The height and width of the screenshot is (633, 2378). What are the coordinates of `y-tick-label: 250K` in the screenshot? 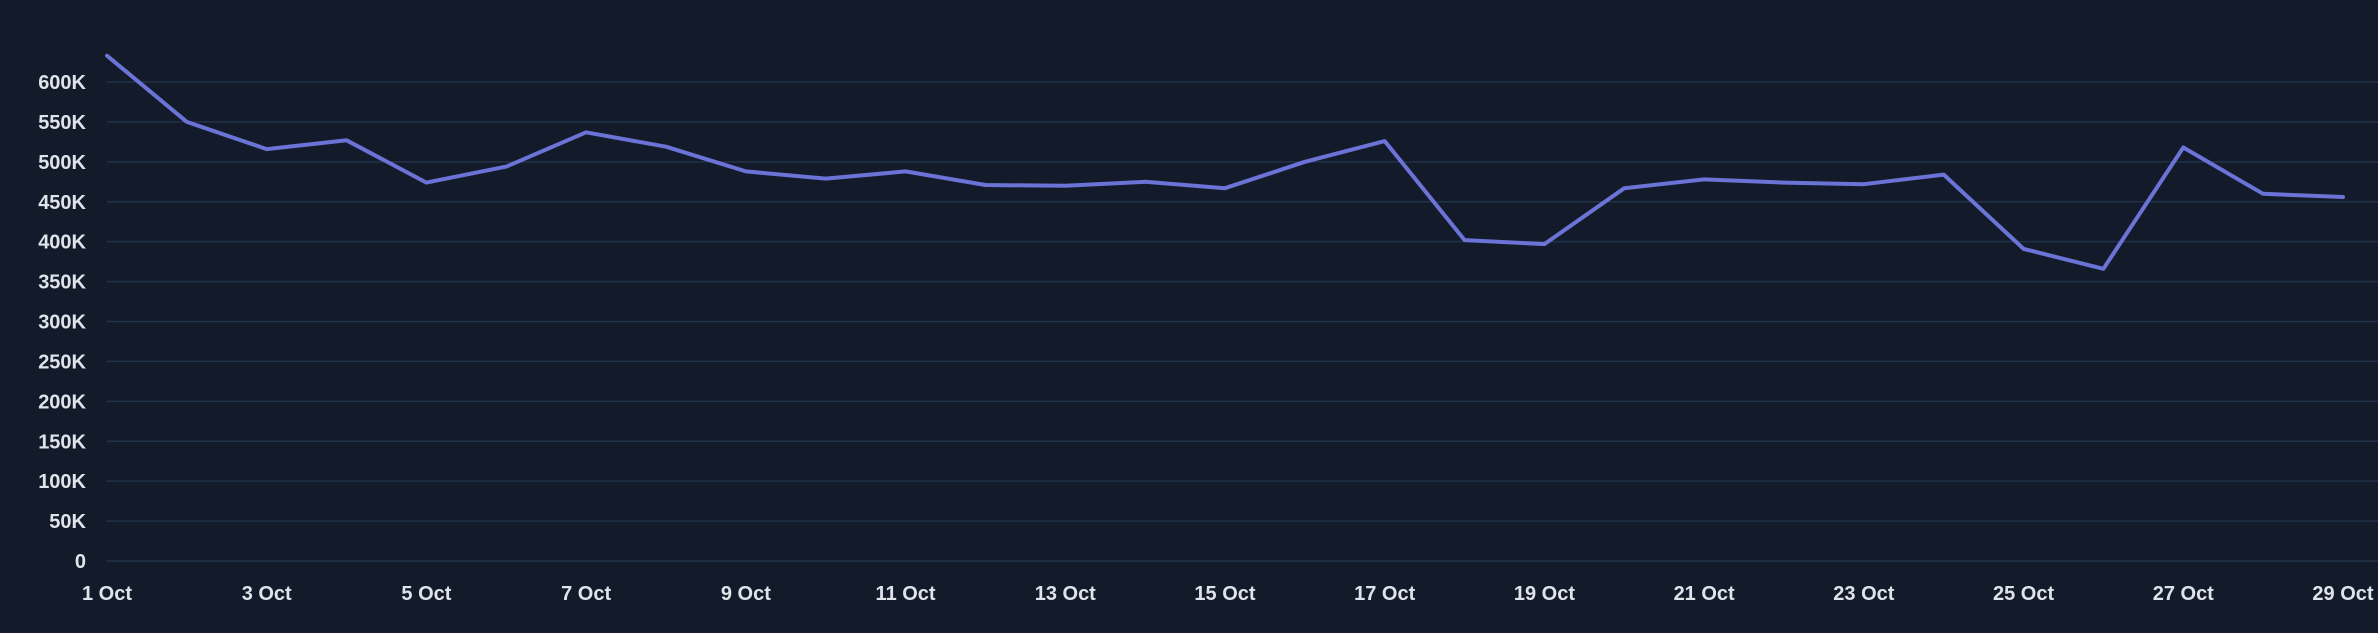 It's located at (62, 362).